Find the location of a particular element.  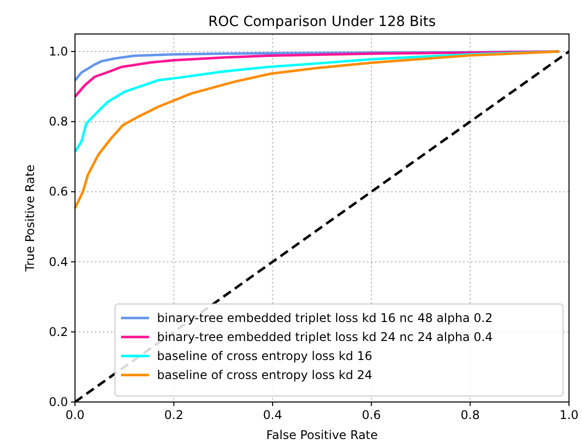

x-tick-label: 0.6 is located at coordinates (371, 415).